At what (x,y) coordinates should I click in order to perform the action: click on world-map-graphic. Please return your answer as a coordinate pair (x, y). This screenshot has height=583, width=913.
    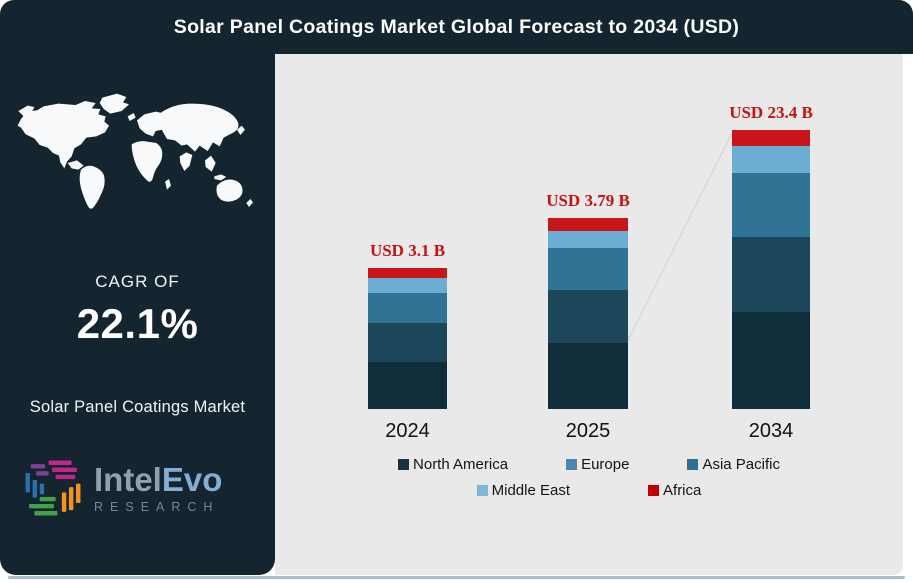
    Looking at the image, I should click on (135, 151).